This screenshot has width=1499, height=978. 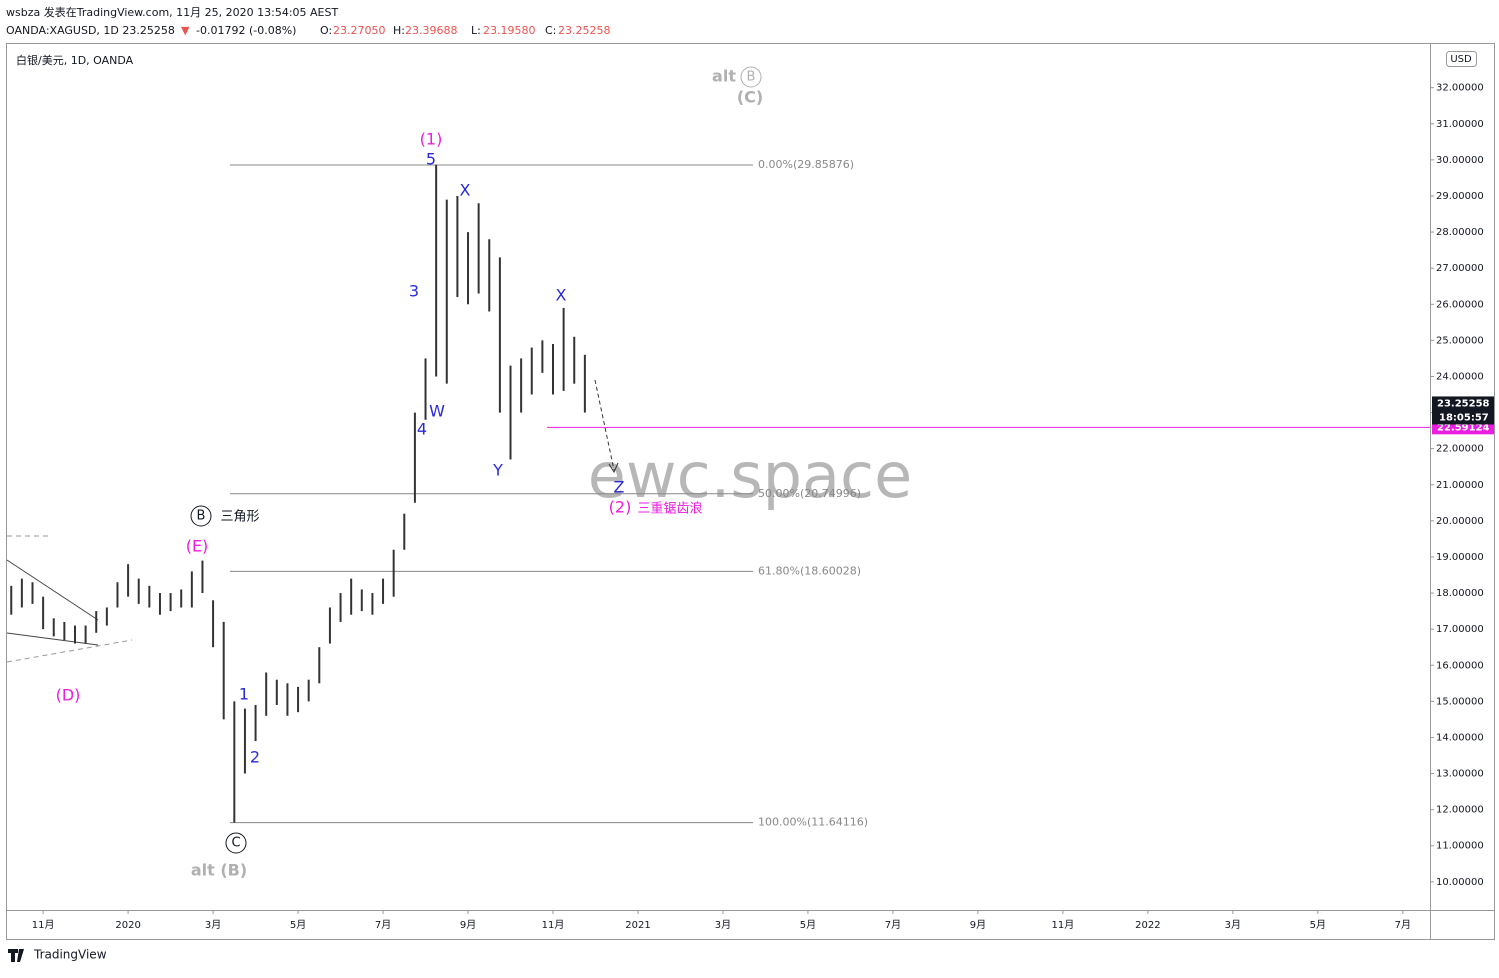 What do you see at coordinates (497, 470) in the screenshot?
I see `wave-label: Y` at bounding box center [497, 470].